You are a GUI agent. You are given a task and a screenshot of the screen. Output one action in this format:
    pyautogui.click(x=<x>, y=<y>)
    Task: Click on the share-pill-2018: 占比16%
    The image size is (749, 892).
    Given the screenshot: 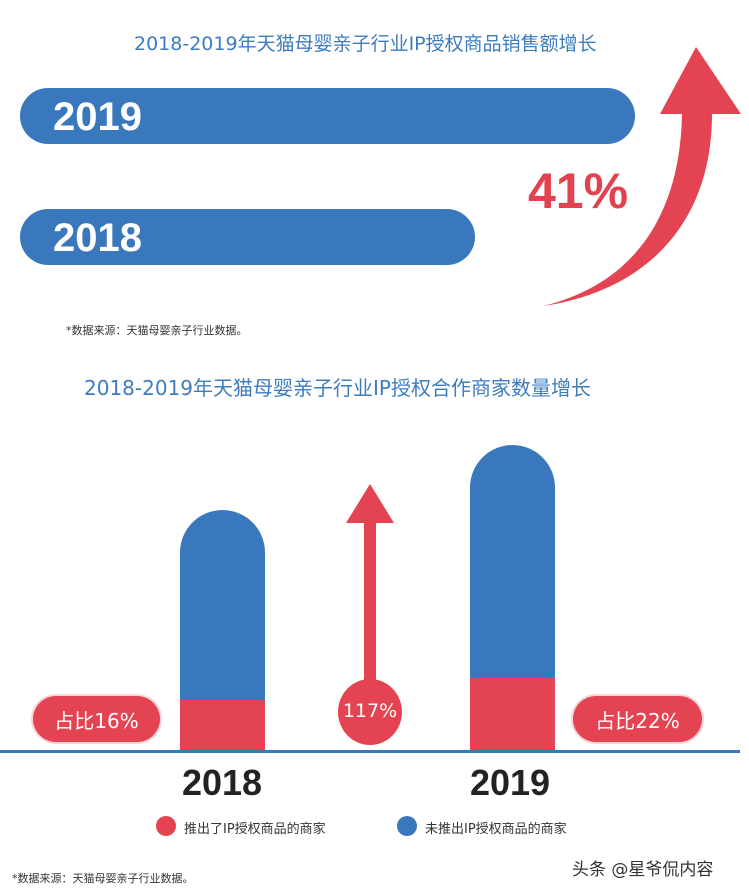 What is the action you would take?
    pyautogui.click(x=96, y=719)
    